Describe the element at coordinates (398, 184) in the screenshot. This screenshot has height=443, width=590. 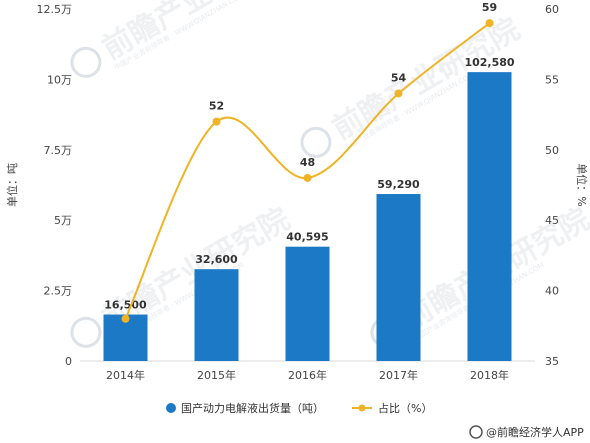
I see `bar-data-label: 59,290` at that location.